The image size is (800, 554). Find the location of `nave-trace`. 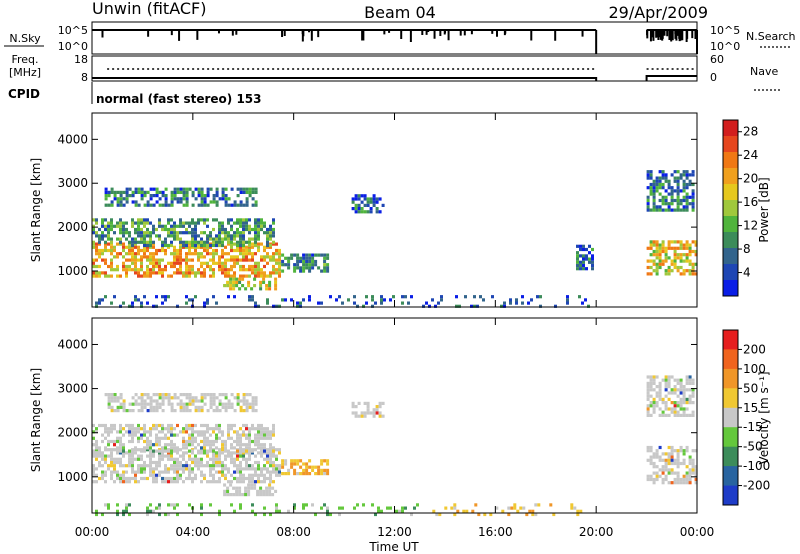

nave-trace is located at coordinates (394, 78).